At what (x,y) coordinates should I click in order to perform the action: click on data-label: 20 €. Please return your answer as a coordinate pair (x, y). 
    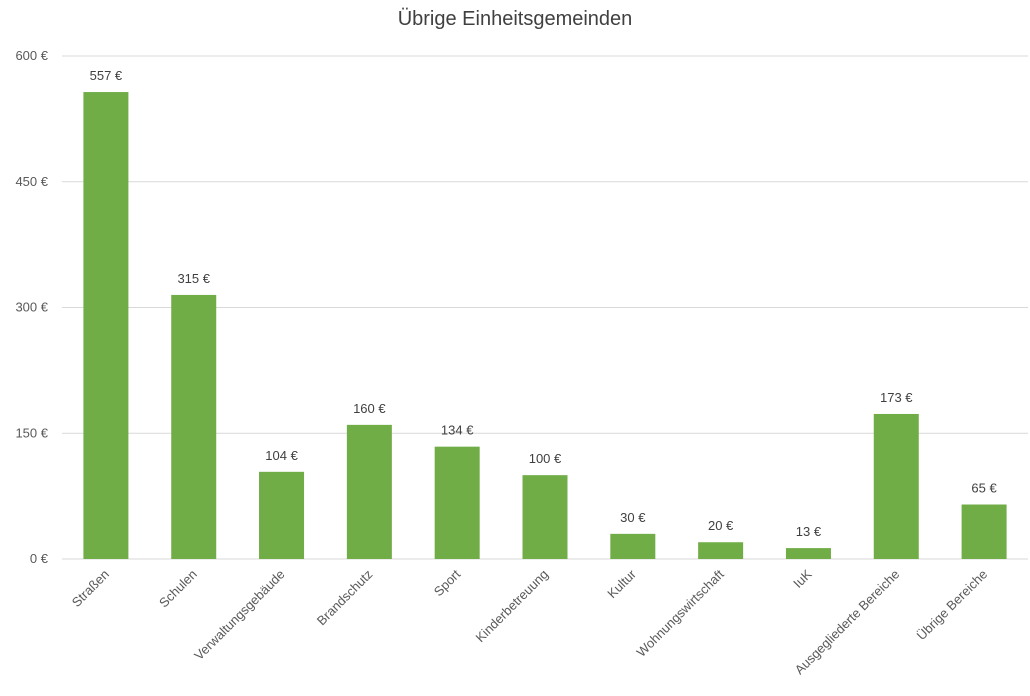
    Looking at the image, I should click on (721, 525).